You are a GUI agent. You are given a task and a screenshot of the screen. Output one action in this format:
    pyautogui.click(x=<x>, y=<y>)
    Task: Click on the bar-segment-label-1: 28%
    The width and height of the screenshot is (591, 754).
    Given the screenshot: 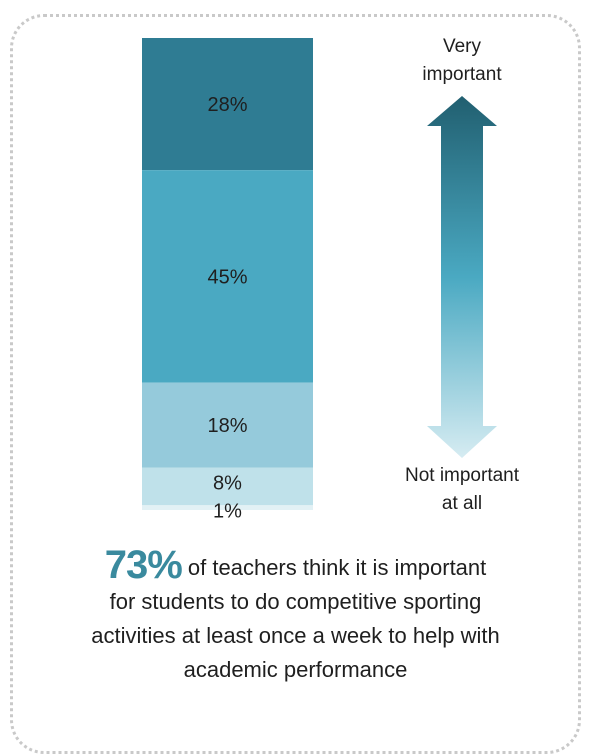 What is the action you would take?
    pyautogui.click(x=227, y=105)
    